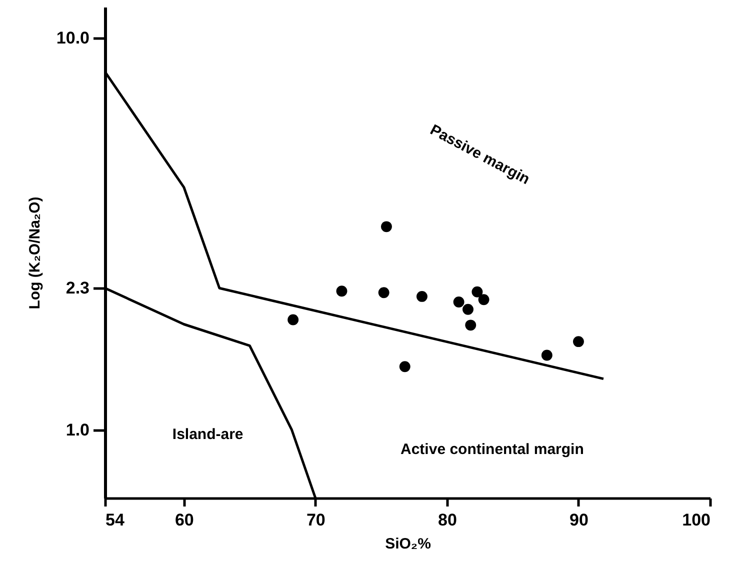  Describe the element at coordinates (408, 544) in the screenshot. I see `x-axis-title: SiO₂%` at that location.